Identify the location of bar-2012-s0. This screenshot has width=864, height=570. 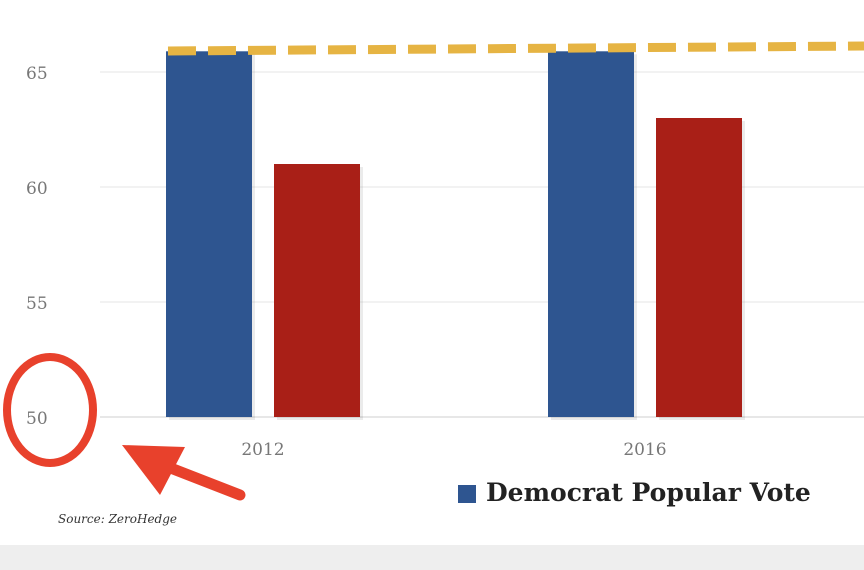
(209, 234).